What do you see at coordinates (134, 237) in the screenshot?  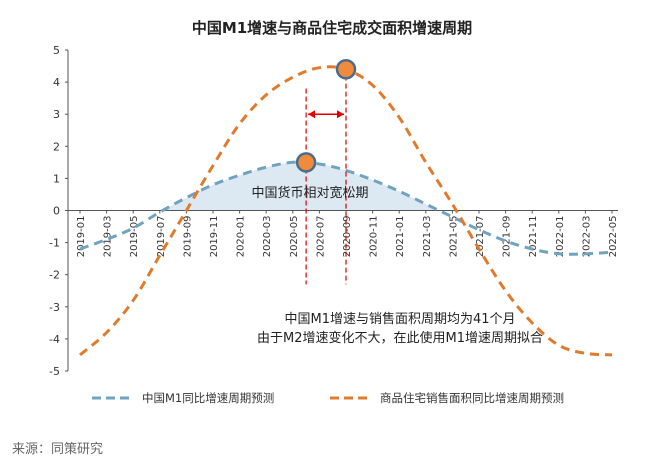 I see `x-tick-label: 2019-05` at bounding box center [134, 237].